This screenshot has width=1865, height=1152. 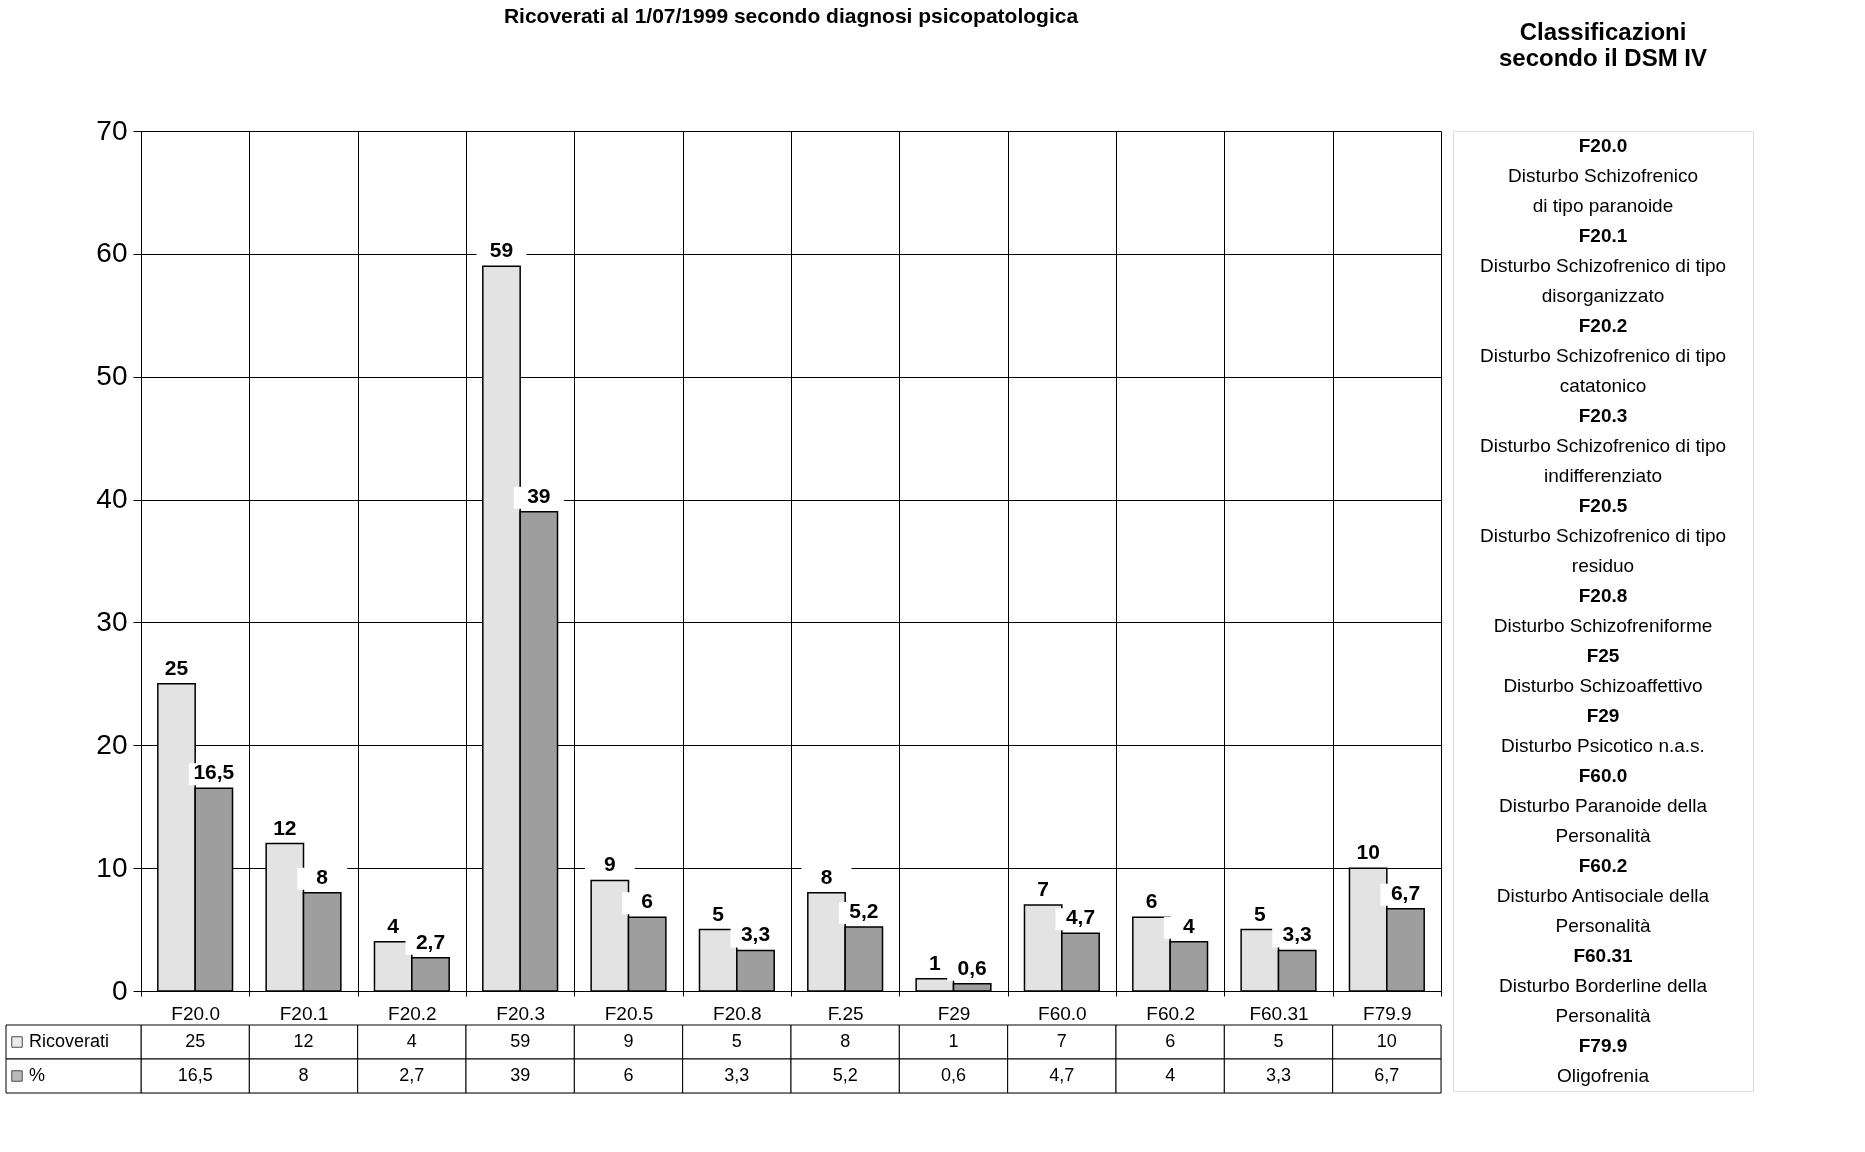 I want to click on data-label: 59, so click(x=520, y=1041).